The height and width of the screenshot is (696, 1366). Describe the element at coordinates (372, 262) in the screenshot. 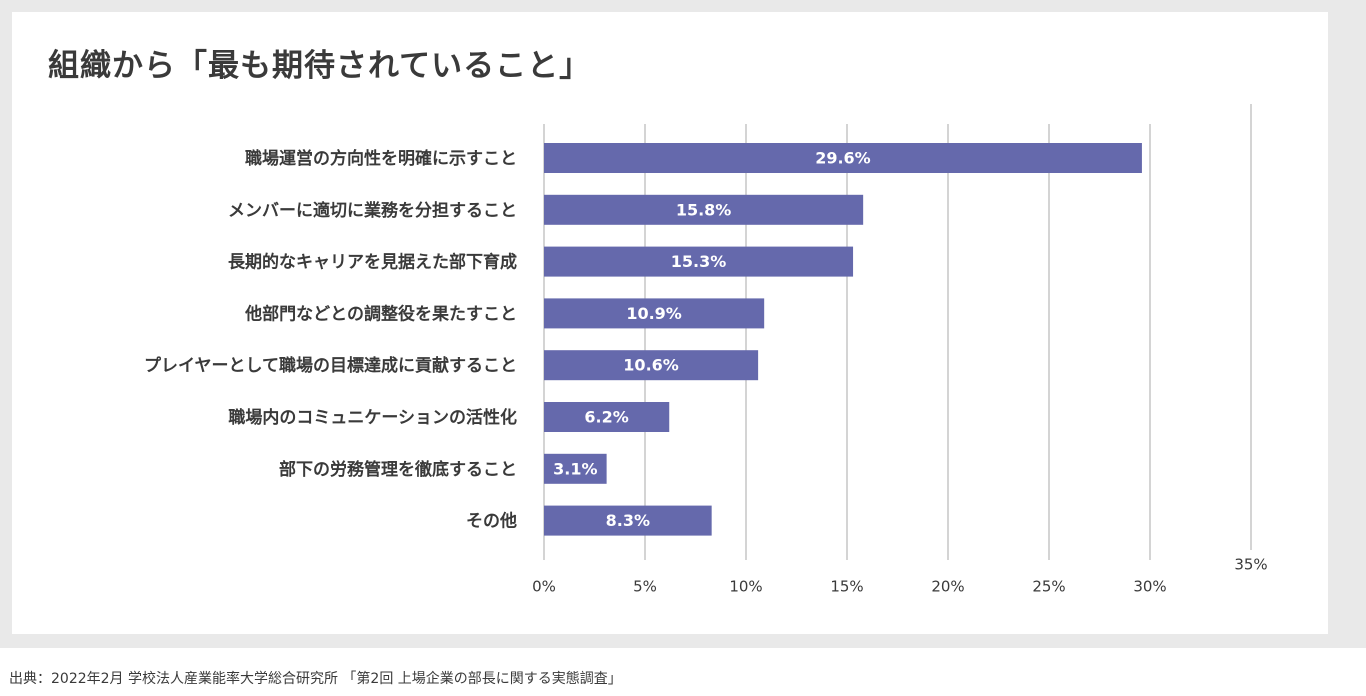

I see `category-label: 長期的なキャリアを見据えた部下育成` at that location.